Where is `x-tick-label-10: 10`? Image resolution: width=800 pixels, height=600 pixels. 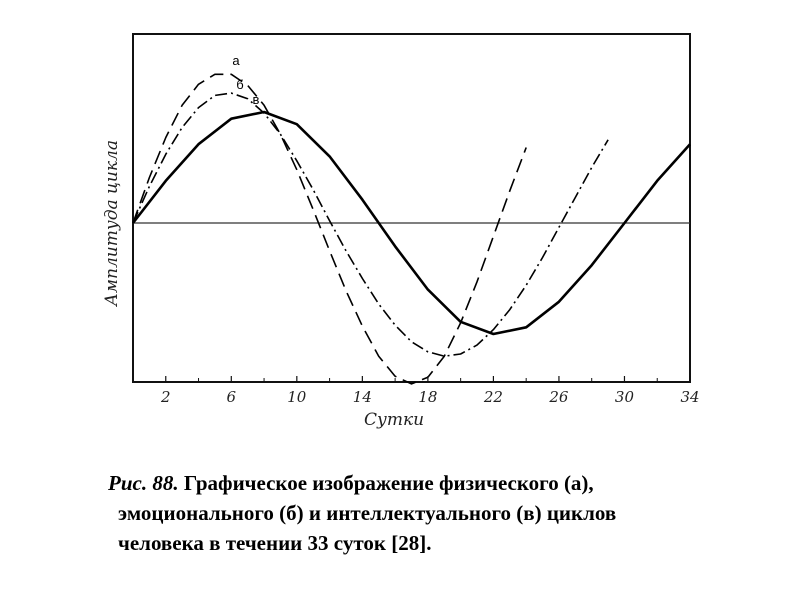
x-tick-label-10: 10 is located at coordinates (297, 397).